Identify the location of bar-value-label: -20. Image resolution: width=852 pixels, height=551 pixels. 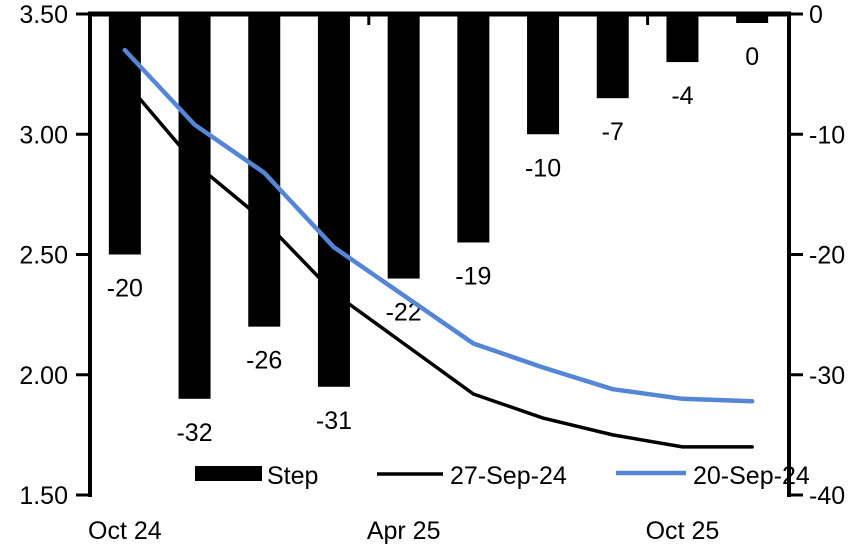
(125, 289).